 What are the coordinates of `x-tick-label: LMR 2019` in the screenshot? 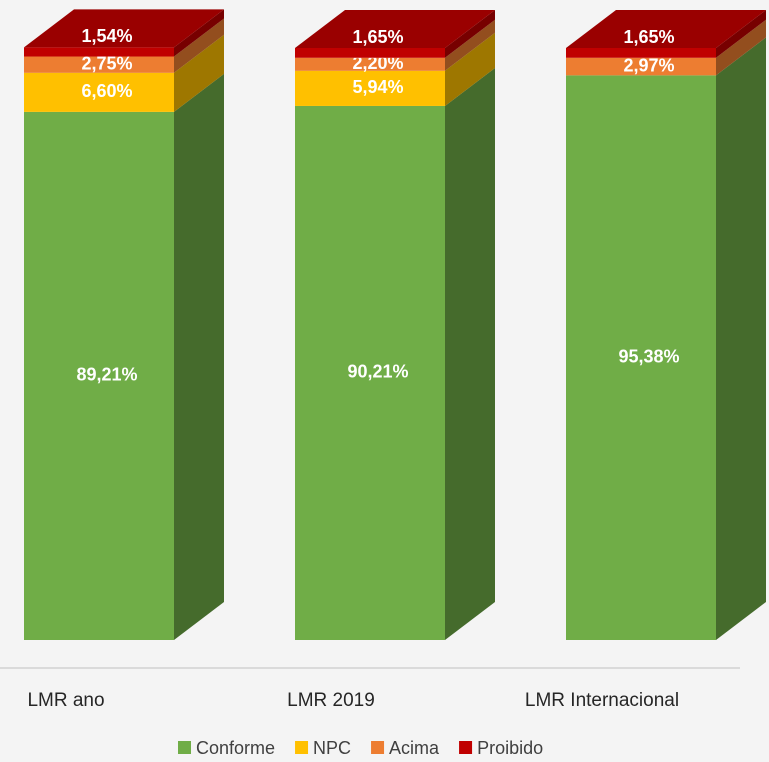 It's located at (331, 700).